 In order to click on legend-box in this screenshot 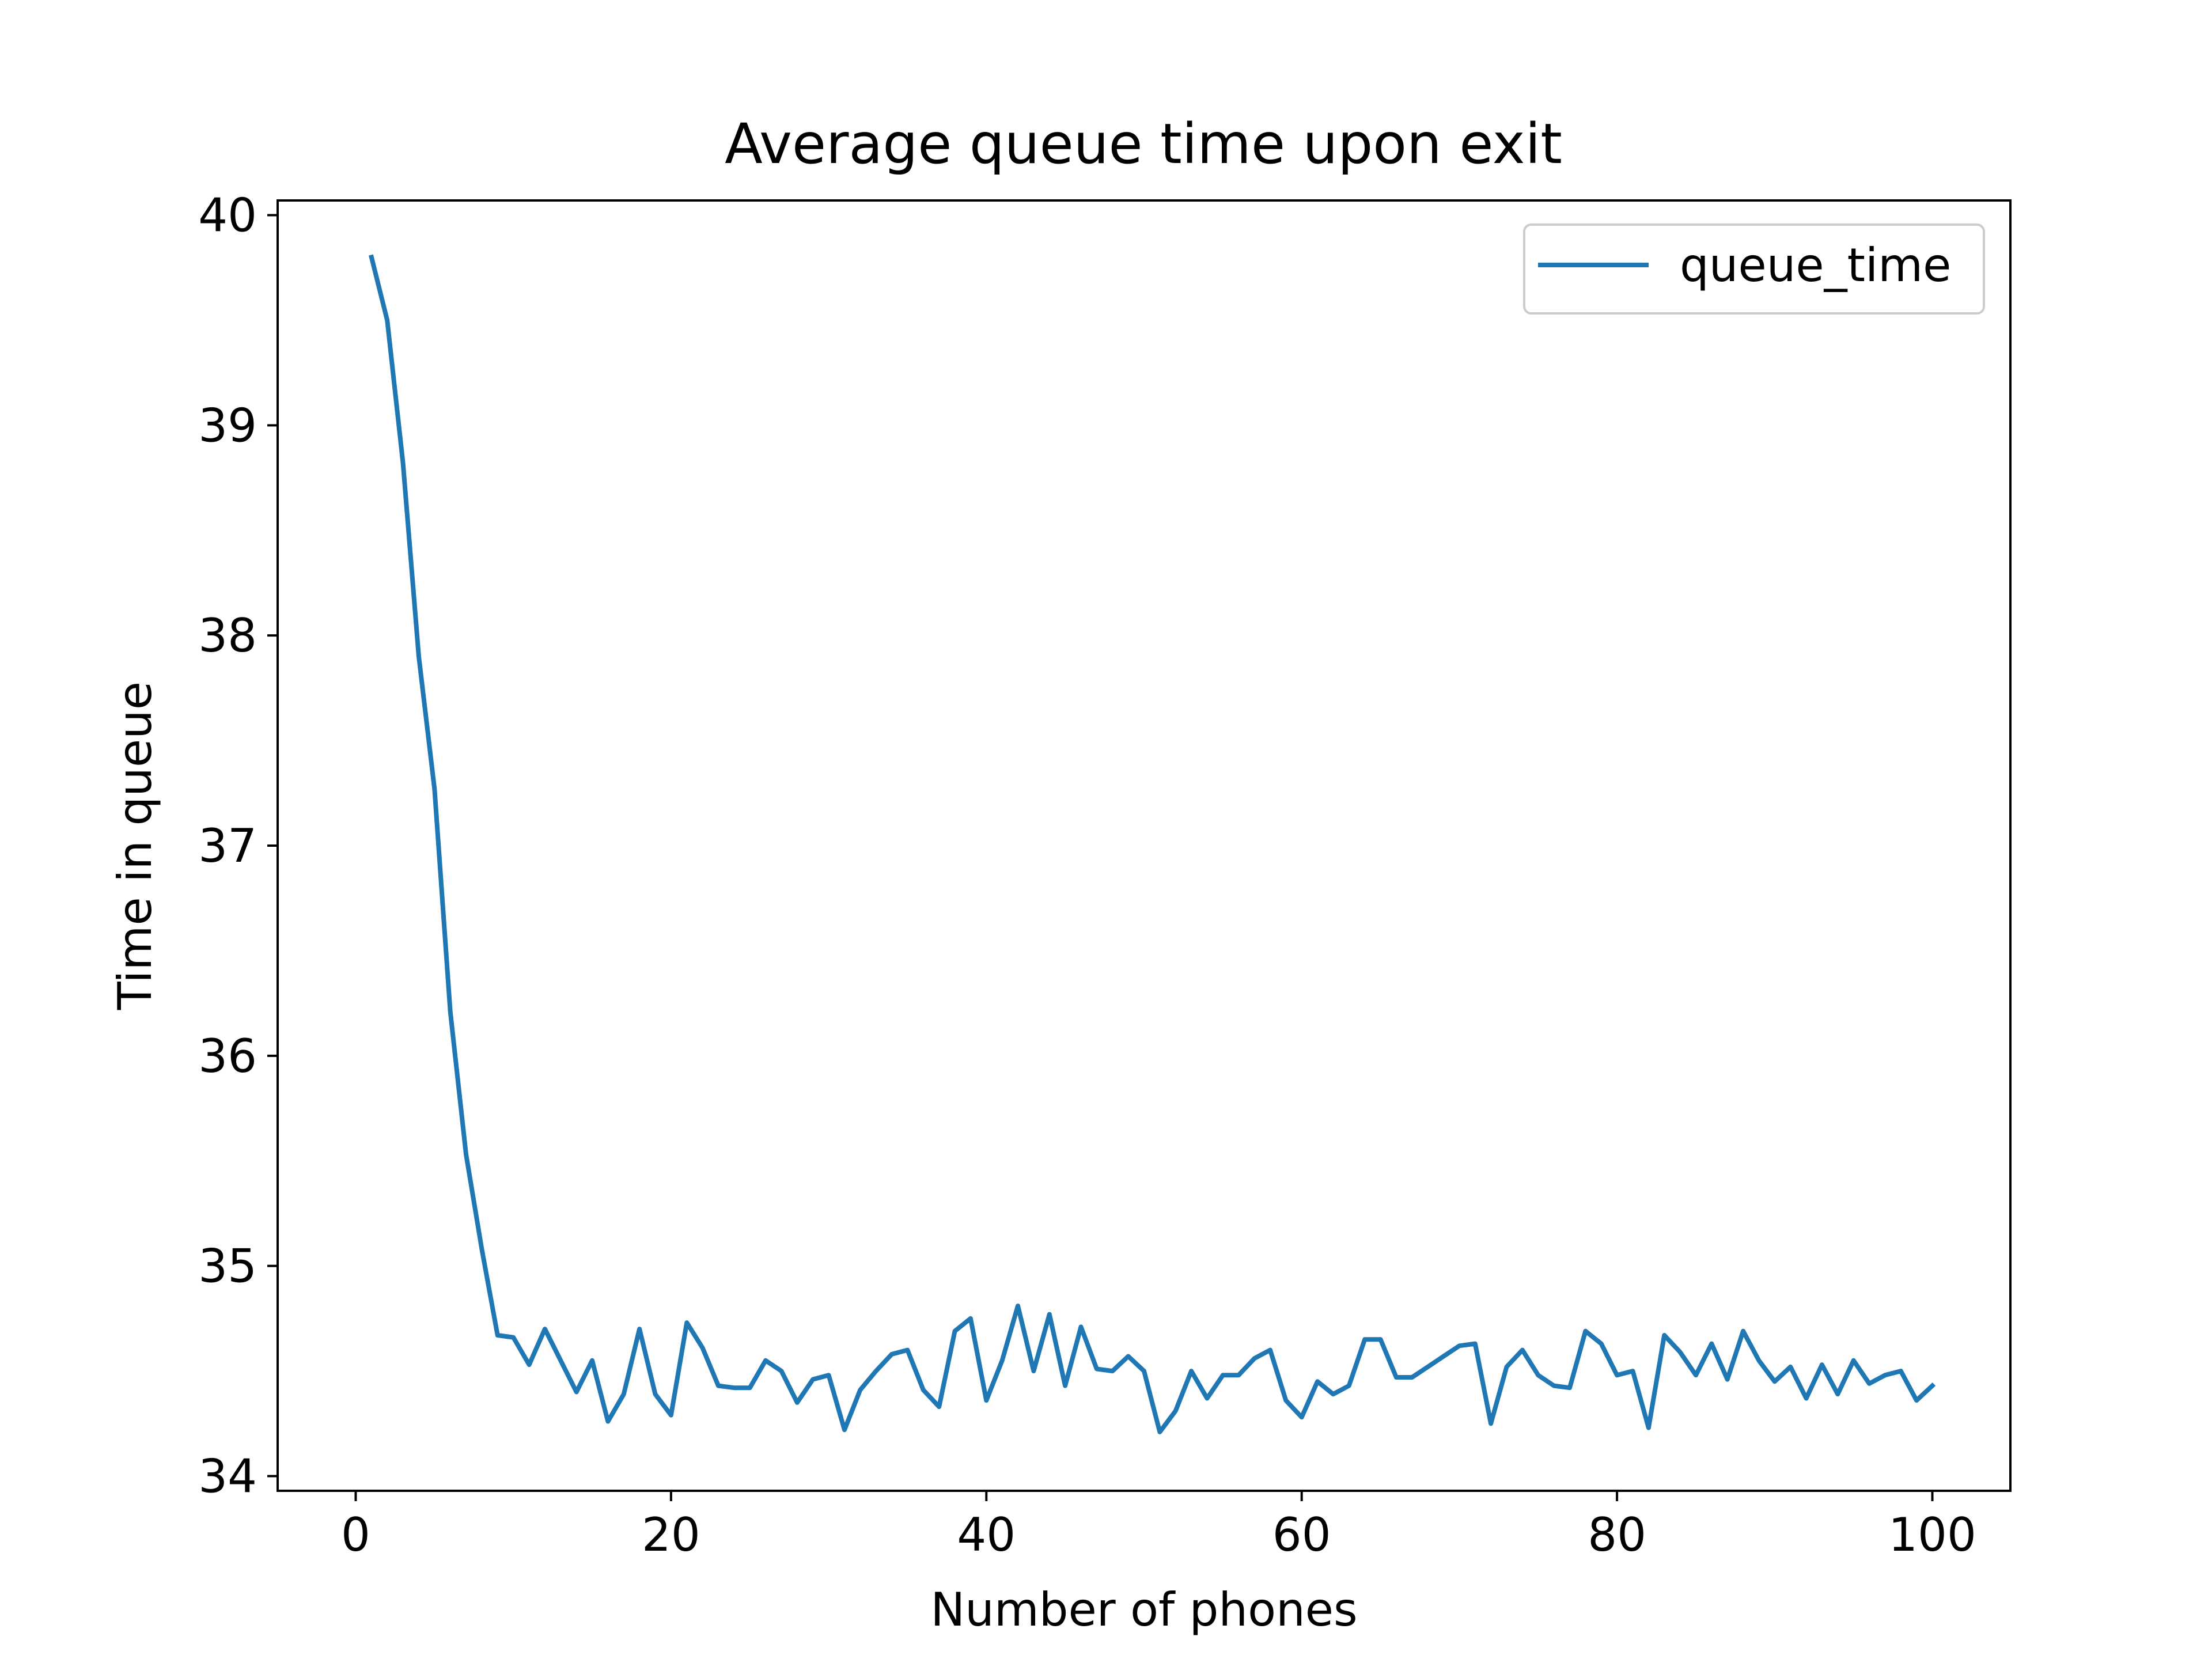, I will do `click(1754, 269)`.